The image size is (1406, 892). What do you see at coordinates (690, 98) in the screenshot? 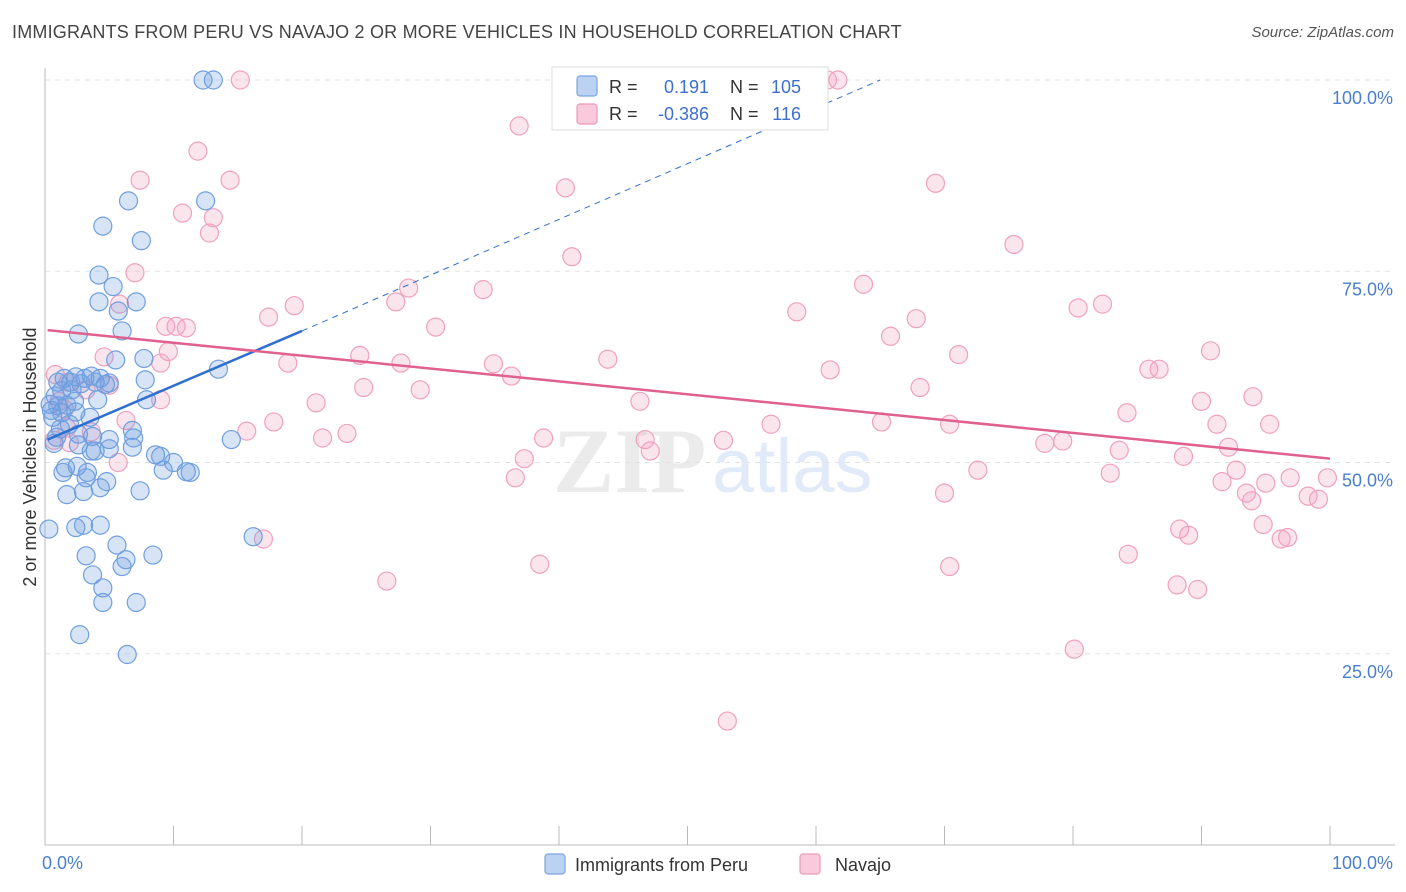
I see `legend-box` at bounding box center [690, 98].